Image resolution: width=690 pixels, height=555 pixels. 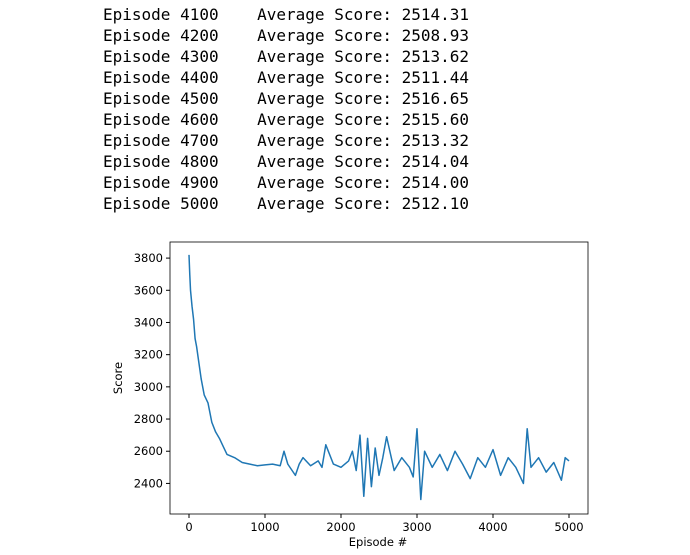 I want to click on log-line: Episode 4100 Average Score: 2514.31, so click(x=286, y=14).